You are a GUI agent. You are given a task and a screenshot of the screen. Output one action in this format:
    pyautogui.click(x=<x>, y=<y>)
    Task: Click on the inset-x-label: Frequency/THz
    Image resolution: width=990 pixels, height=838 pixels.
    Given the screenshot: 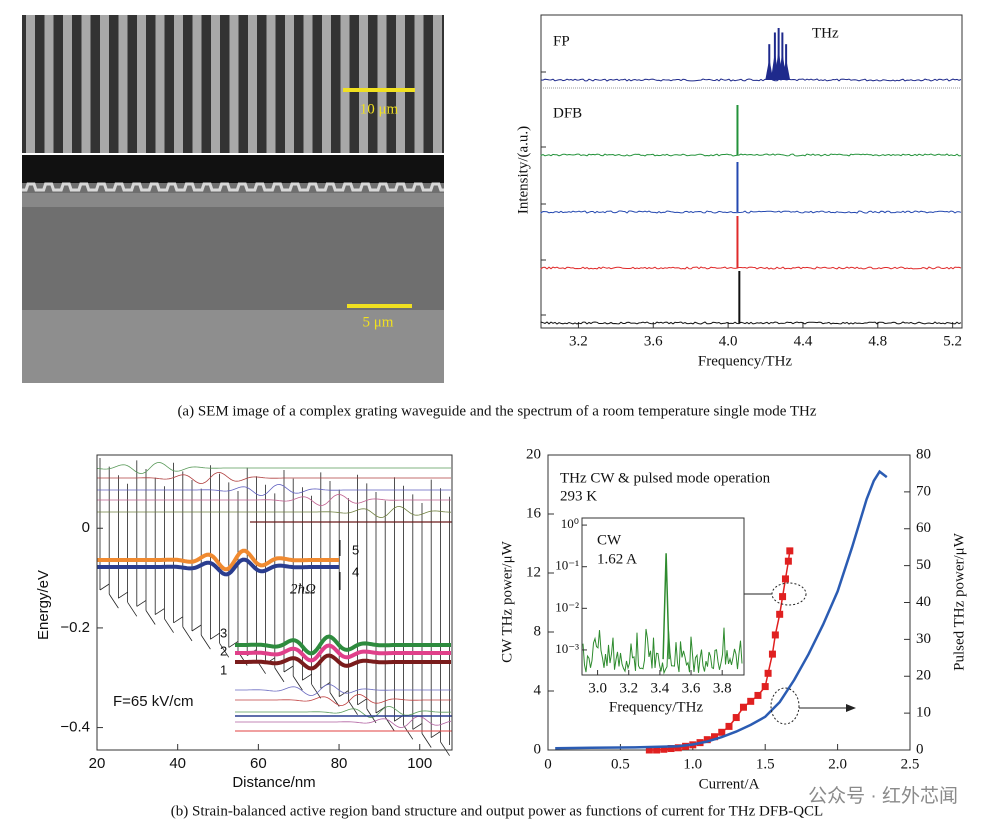 What is the action you would take?
    pyautogui.click(x=656, y=707)
    